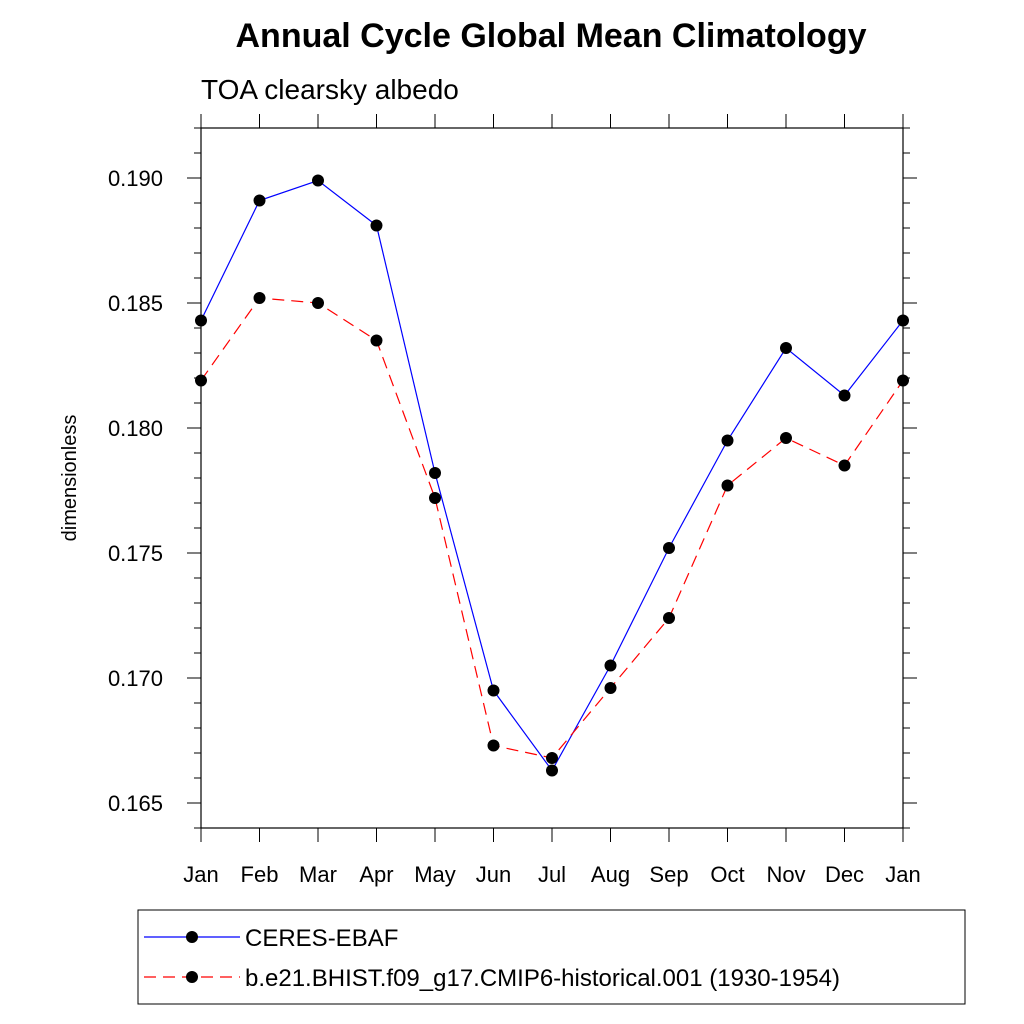  Describe the element at coordinates (260, 874) in the screenshot. I see `x-tick-label: Feb` at that location.